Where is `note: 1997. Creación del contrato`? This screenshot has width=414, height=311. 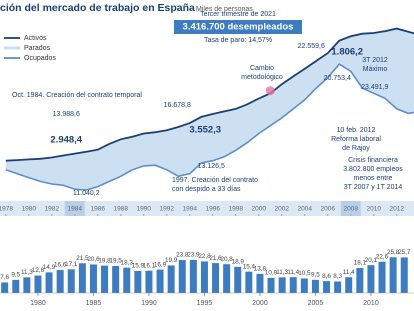 note: 1997. Creación del contrato is located at coordinates (215, 180).